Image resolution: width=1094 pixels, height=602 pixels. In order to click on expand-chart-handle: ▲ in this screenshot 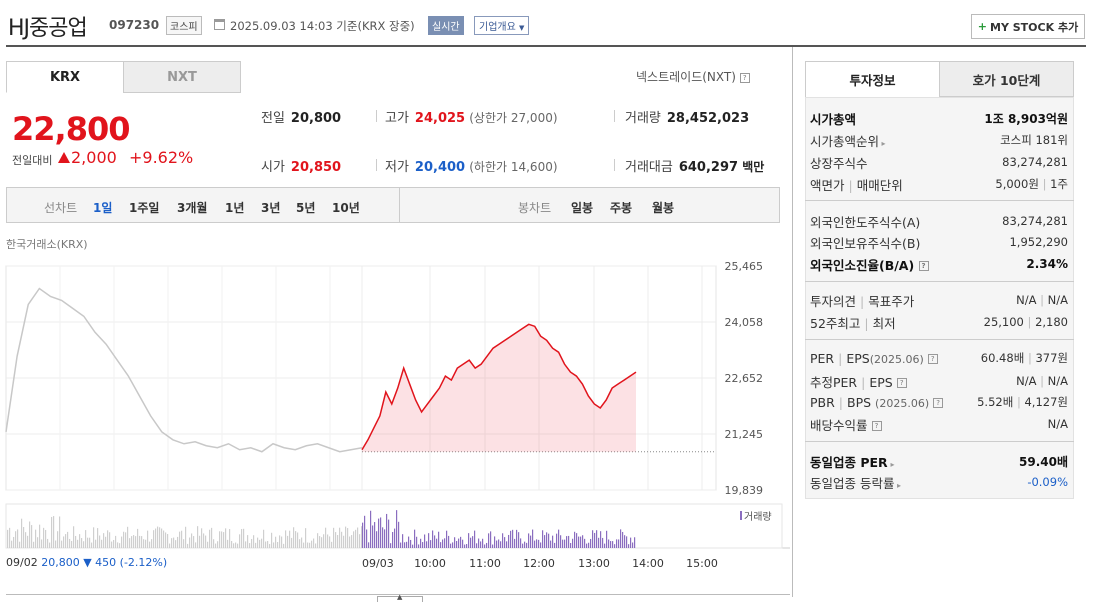, I will do `click(400, 597)`.